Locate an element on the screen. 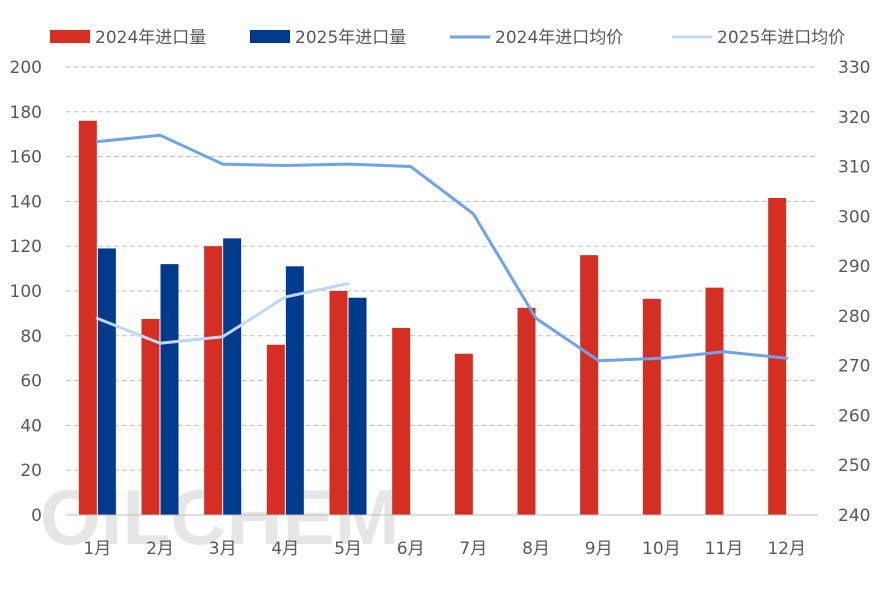 Image resolution: width=887 pixels, height=591 pixels. legend-item: 2025年进口量 is located at coordinates (328, 38).